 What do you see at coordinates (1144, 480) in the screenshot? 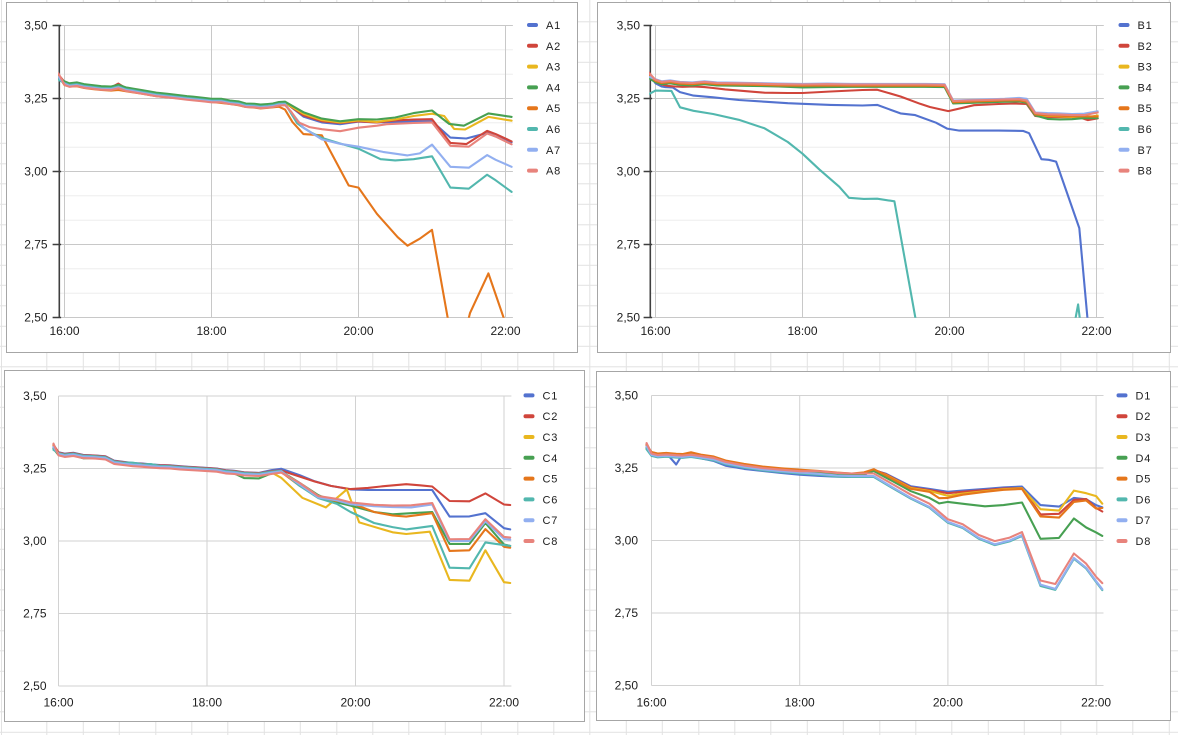
I see `svg-text: D5` at bounding box center [1144, 480].